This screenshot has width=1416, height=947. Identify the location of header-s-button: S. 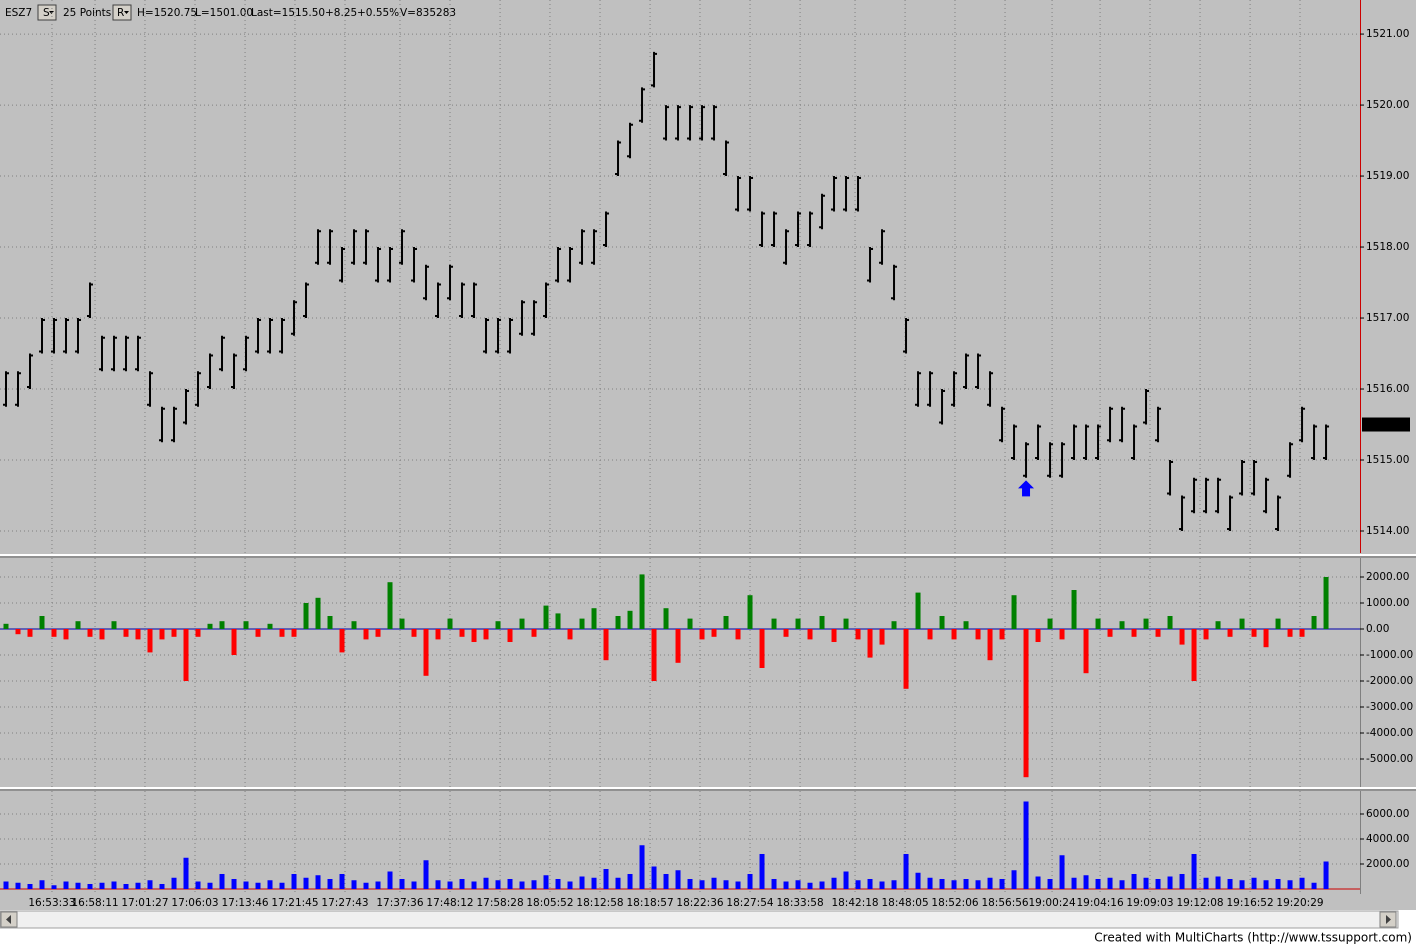
(46, 13).